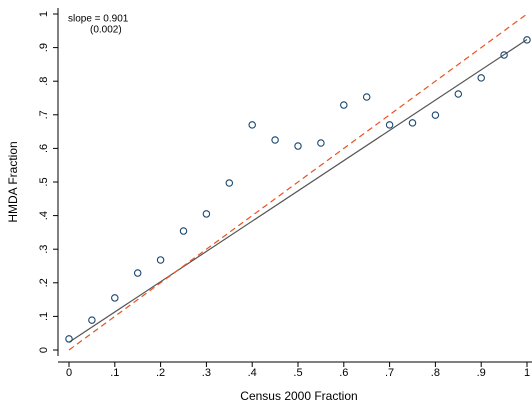 This screenshot has height=406, width=532. What do you see at coordinates (297, 373) in the screenshot?
I see `x-tick-label: .5` at bounding box center [297, 373].